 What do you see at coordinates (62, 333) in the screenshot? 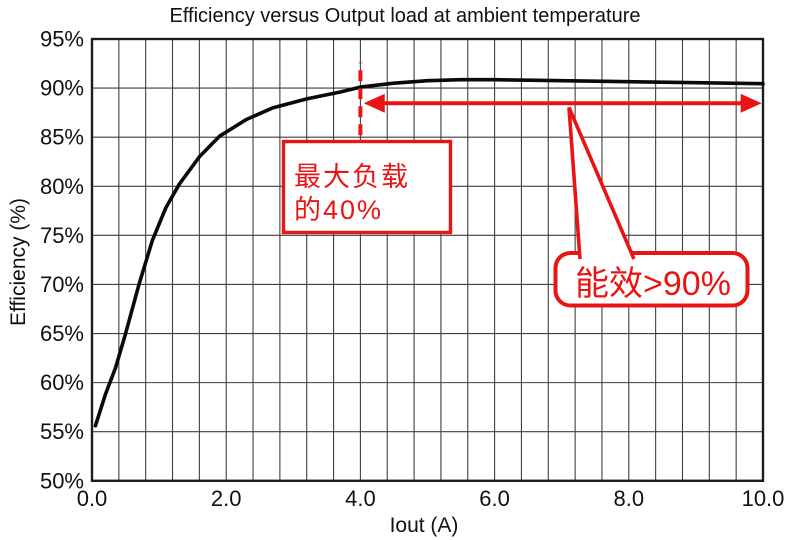
I see `y-tick-label: 65%` at bounding box center [62, 333].